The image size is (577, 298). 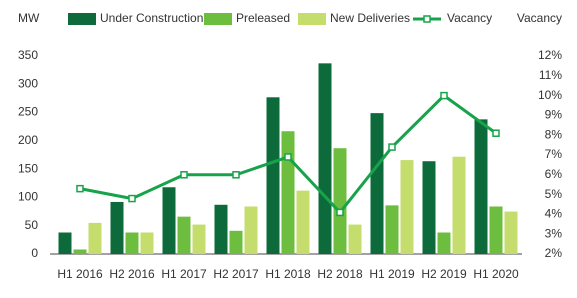 What do you see at coordinates (554, 214) in the screenshot?
I see `y2-tick-label: 4%` at bounding box center [554, 214].